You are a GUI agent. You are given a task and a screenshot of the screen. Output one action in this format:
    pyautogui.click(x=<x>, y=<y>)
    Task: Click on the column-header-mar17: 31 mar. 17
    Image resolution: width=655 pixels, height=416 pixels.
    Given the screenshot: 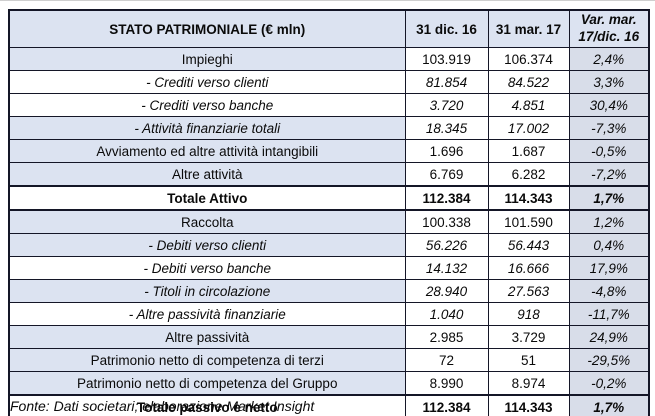 What is the action you would take?
    pyautogui.click(x=528, y=28)
    